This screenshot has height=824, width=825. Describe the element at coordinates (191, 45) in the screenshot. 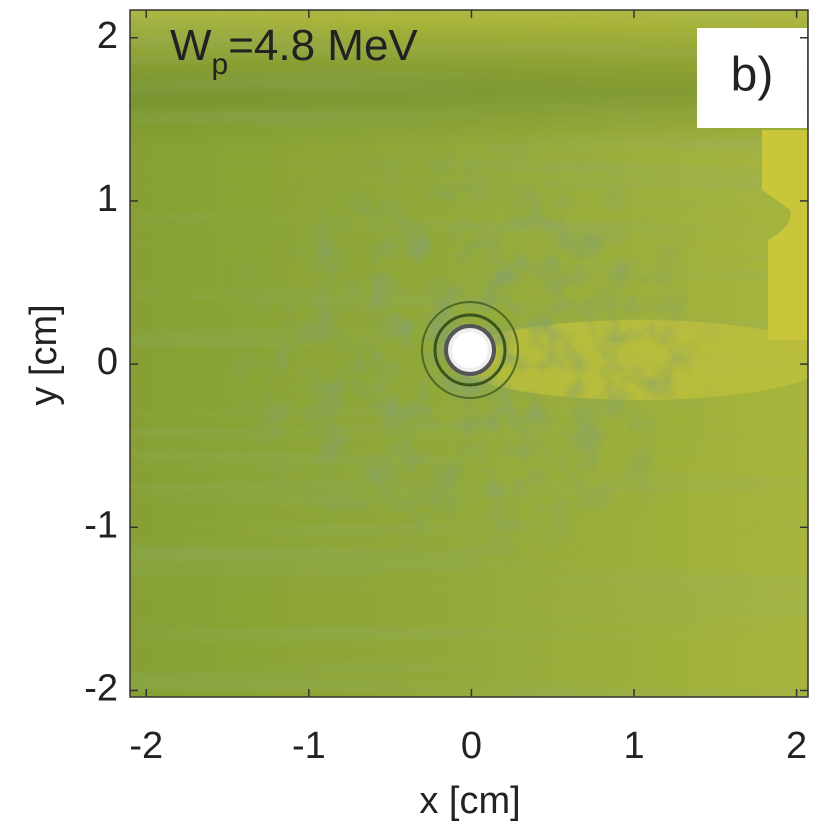

I see `annotation-main: W` at that location.